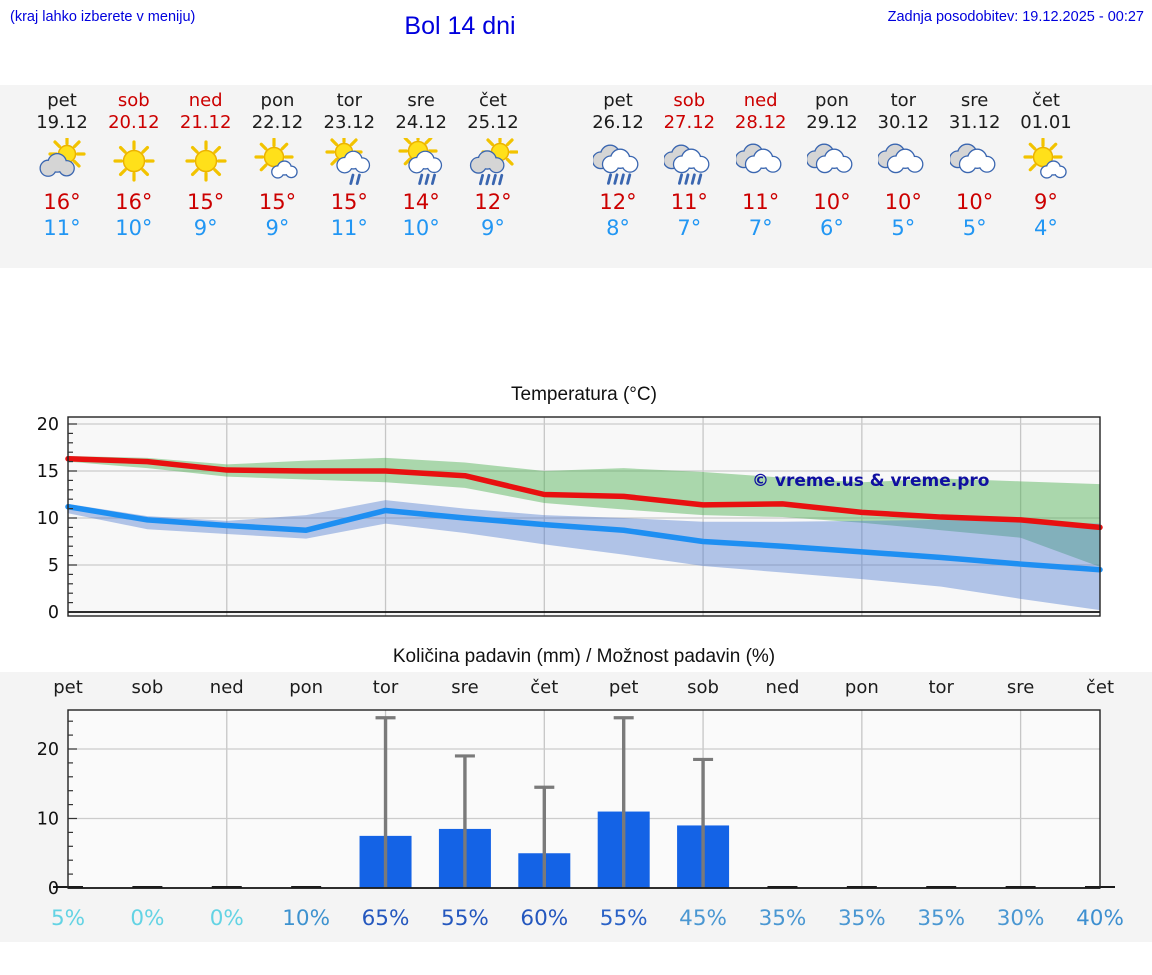 Image resolution: width=1152 pixels, height=975 pixels. I want to click on day-date: 29.12, so click(832, 122).